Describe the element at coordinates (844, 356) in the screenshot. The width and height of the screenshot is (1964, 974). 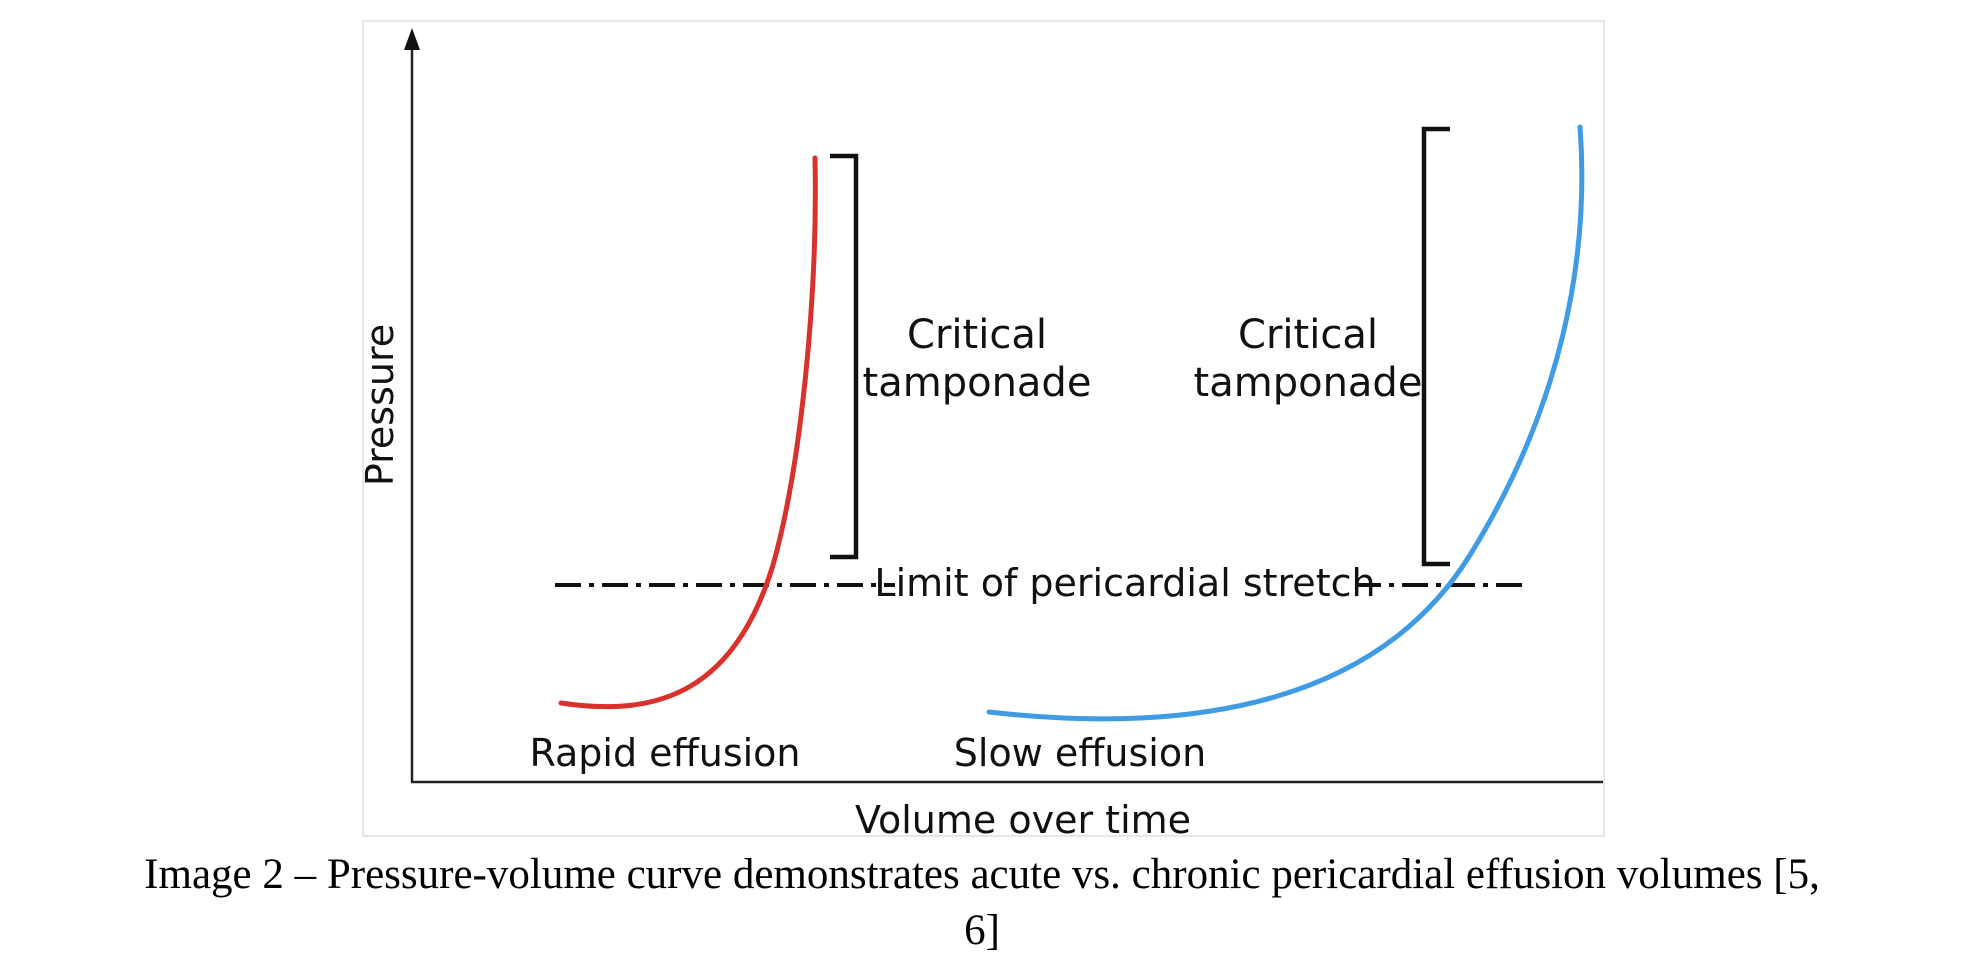
I see `critical-bracket-left` at that location.